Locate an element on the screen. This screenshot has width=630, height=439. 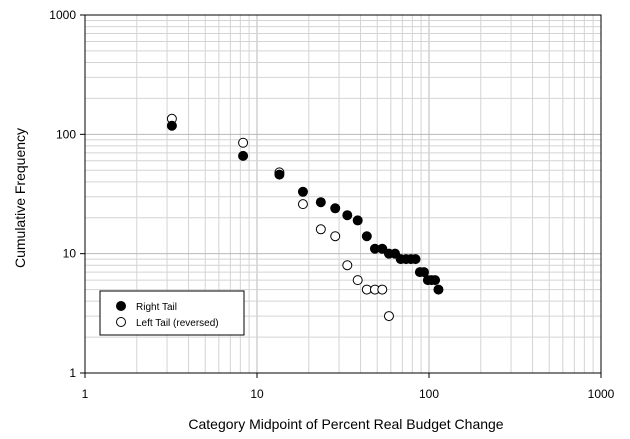
legend-label-left-tail: Left Tail (reversed) is located at coordinates (177, 323).